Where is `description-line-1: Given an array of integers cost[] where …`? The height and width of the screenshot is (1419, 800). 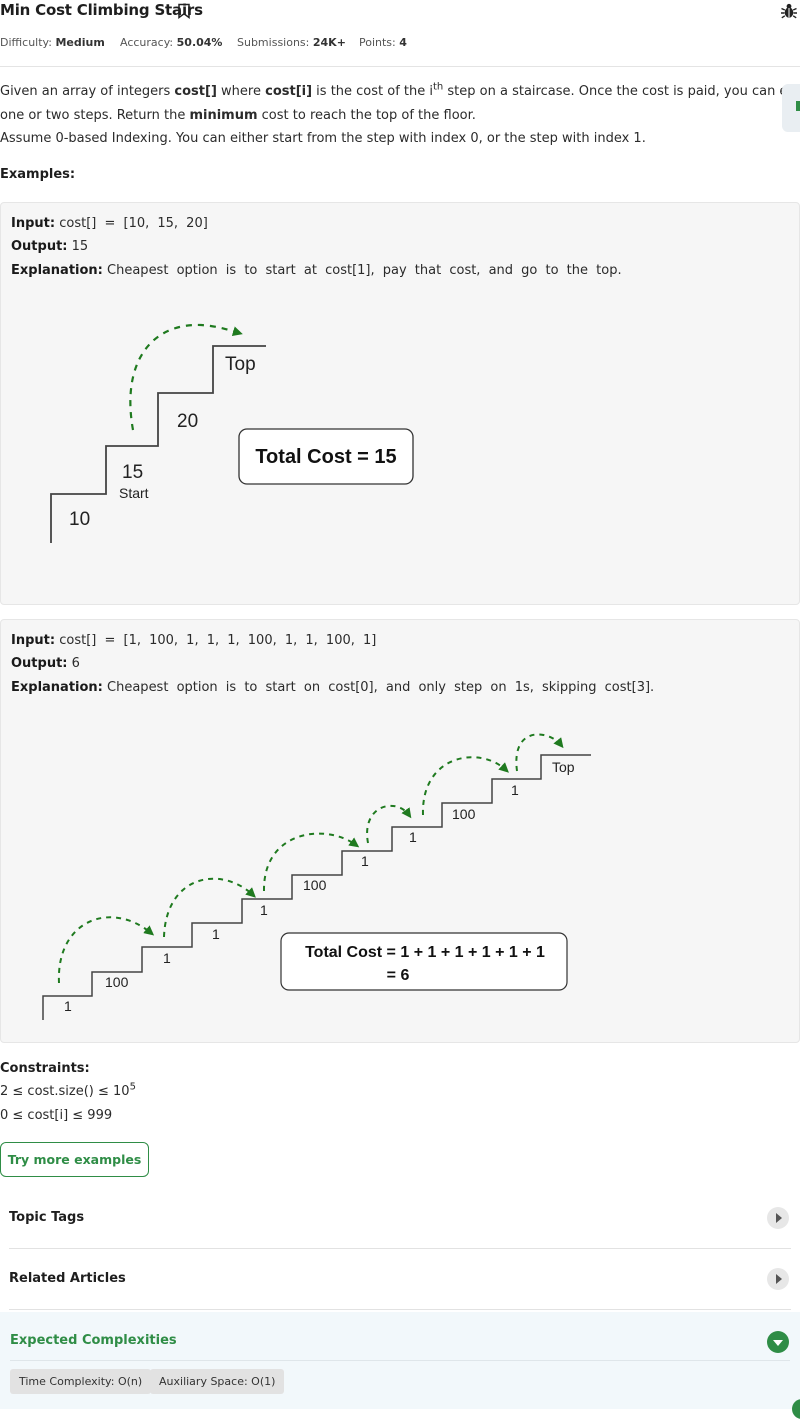
description-line-1: Given an array of integers cost[] where … is located at coordinates (395, 90).